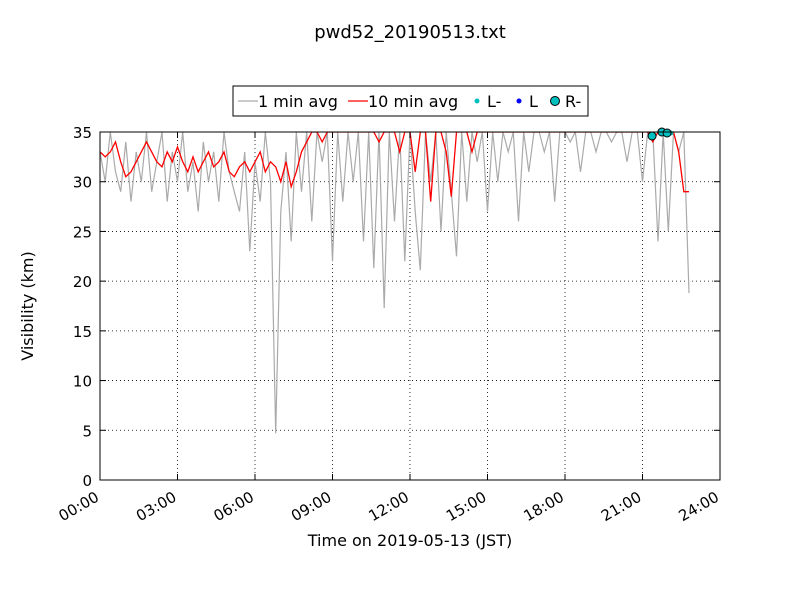  I want to click on y-tick-label: 5, so click(87, 431).